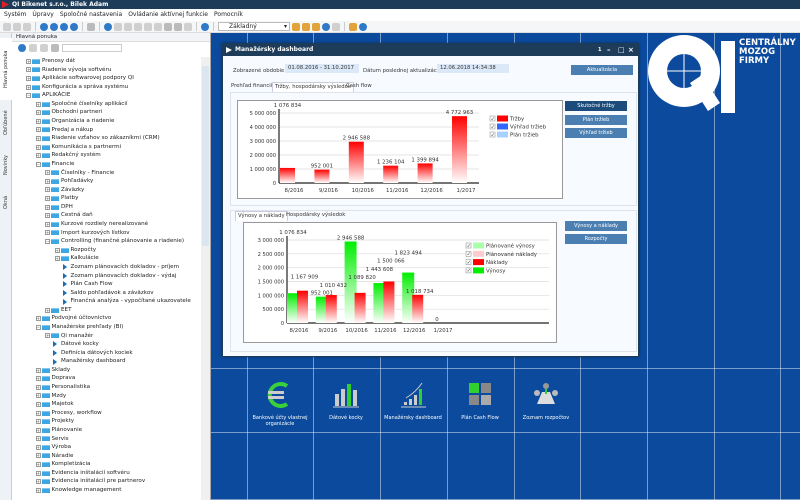 The image size is (800, 500). Describe the element at coordinates (79, 327) in the screenshot. I see `tree-item: − Manažérske prehľady (BI)` at that location.